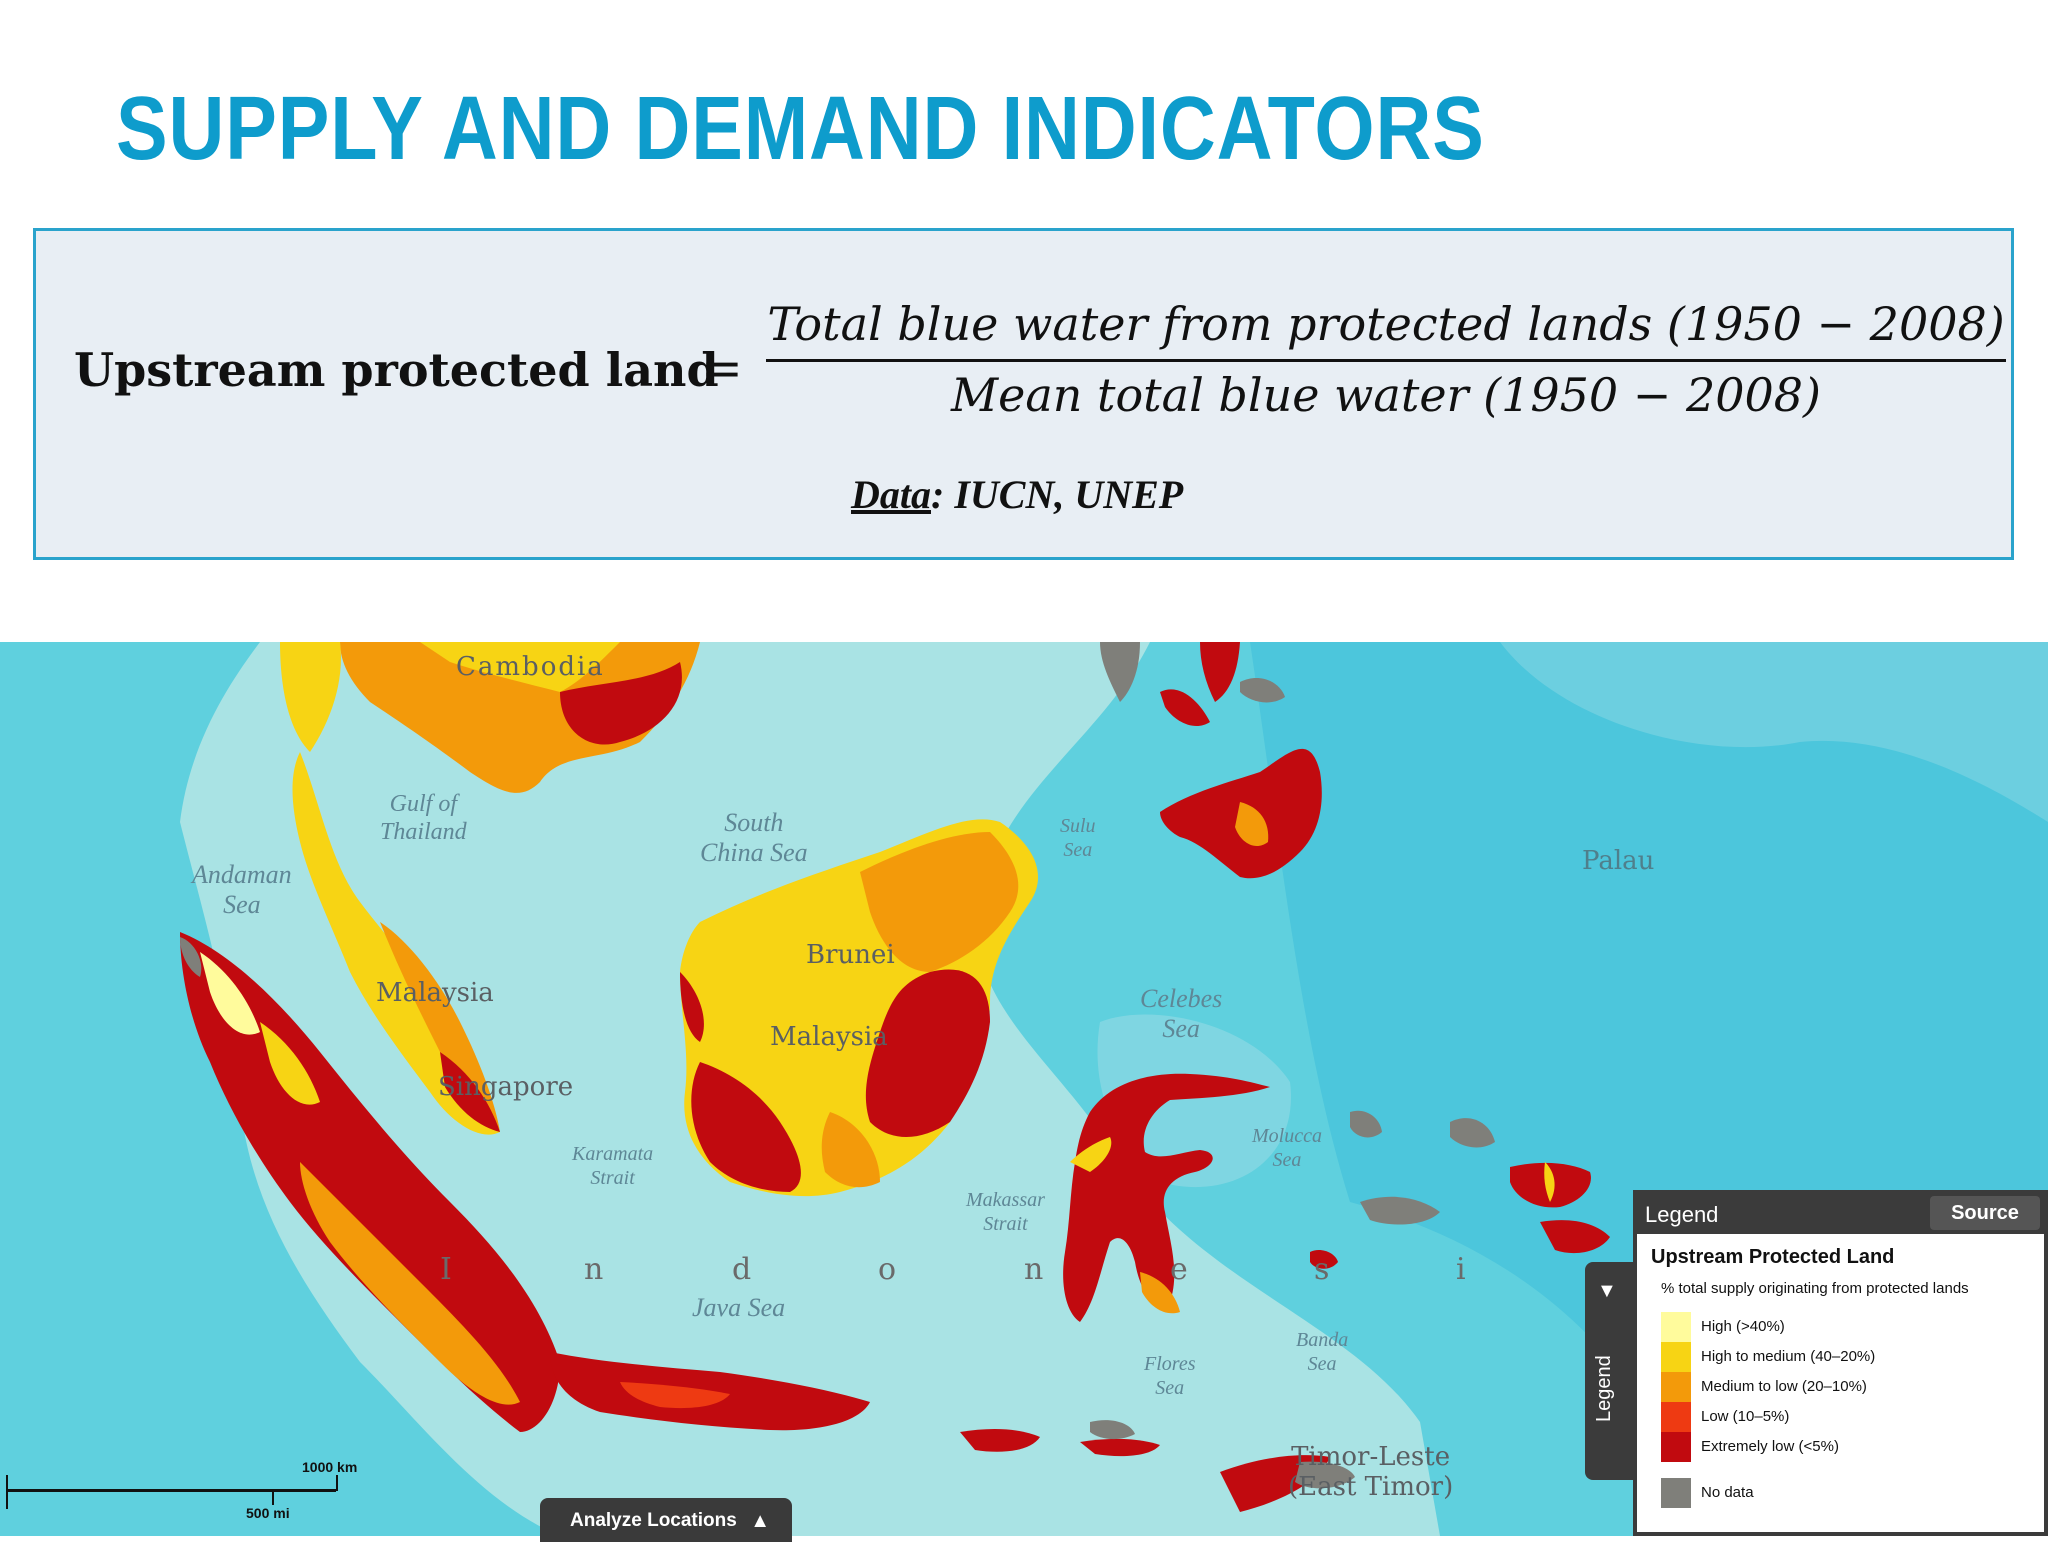 The height and width of the screenshot is (1542, 2048). I want to click on legend-item-label: Medium to low (20–10%), so click(1784, 1386).